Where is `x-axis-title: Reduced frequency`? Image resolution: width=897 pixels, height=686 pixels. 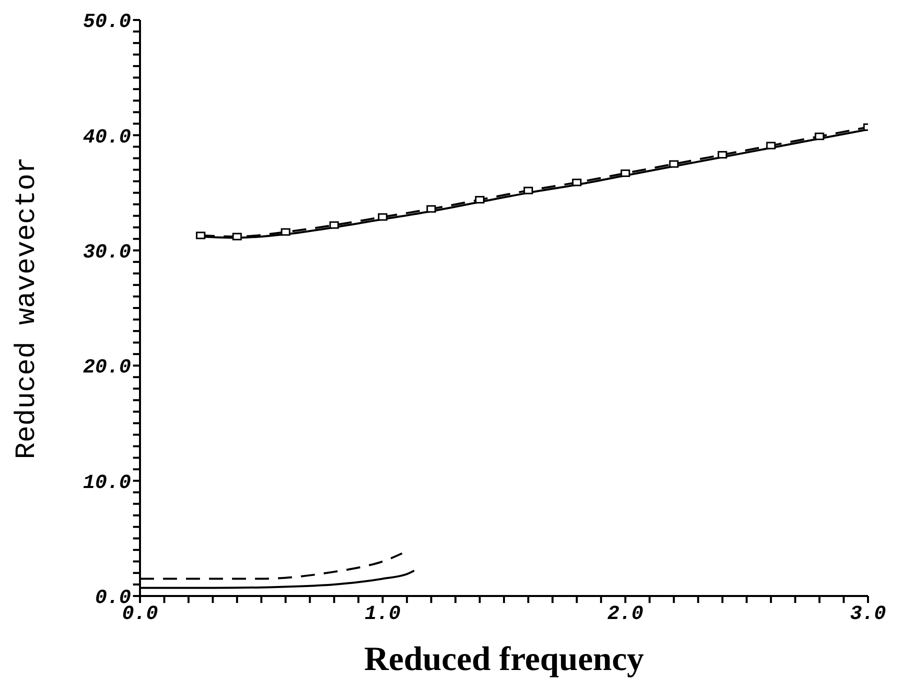
x-axis-title: Reduced frequency is located at coordinates (504, 659).